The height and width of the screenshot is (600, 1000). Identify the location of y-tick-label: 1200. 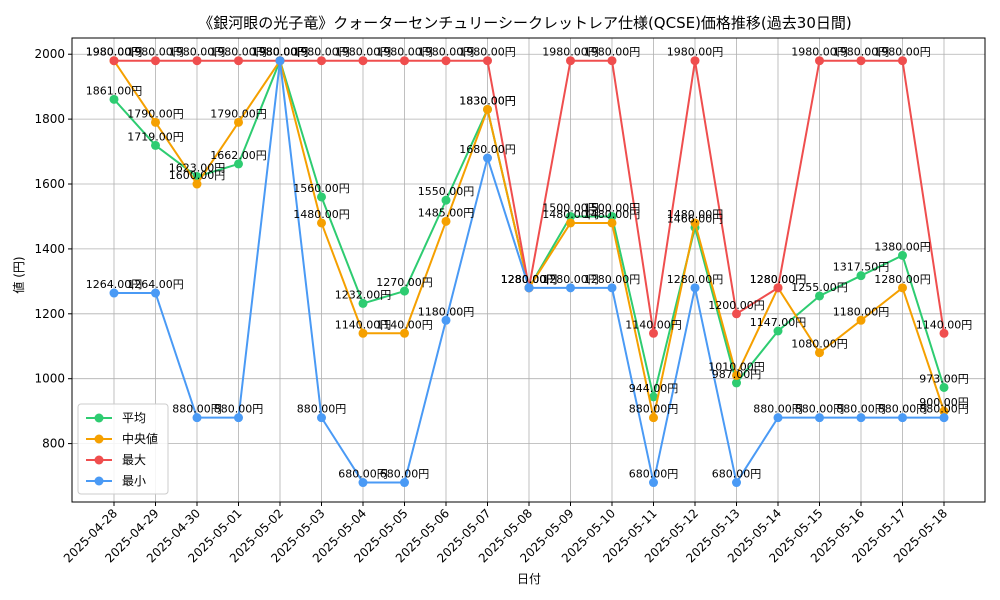
(49, 314).